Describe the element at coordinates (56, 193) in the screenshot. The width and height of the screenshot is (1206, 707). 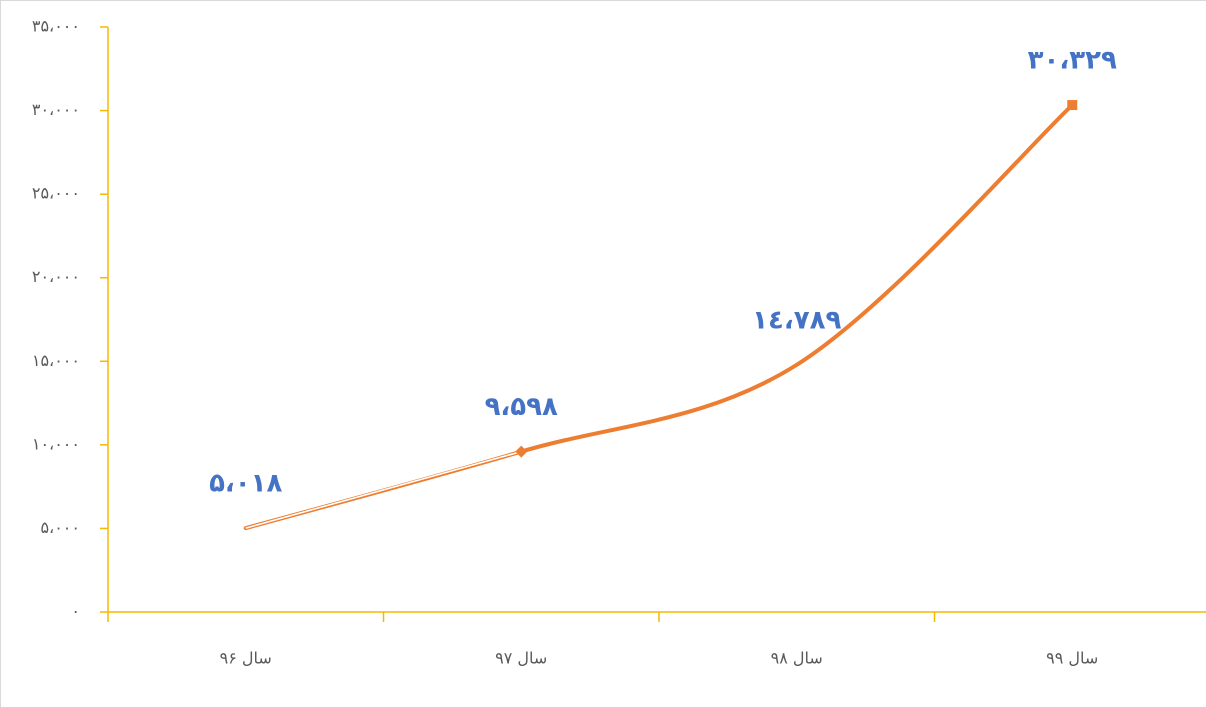
I see `y-tick-label: ۲۵،۰۰۰` at that location.